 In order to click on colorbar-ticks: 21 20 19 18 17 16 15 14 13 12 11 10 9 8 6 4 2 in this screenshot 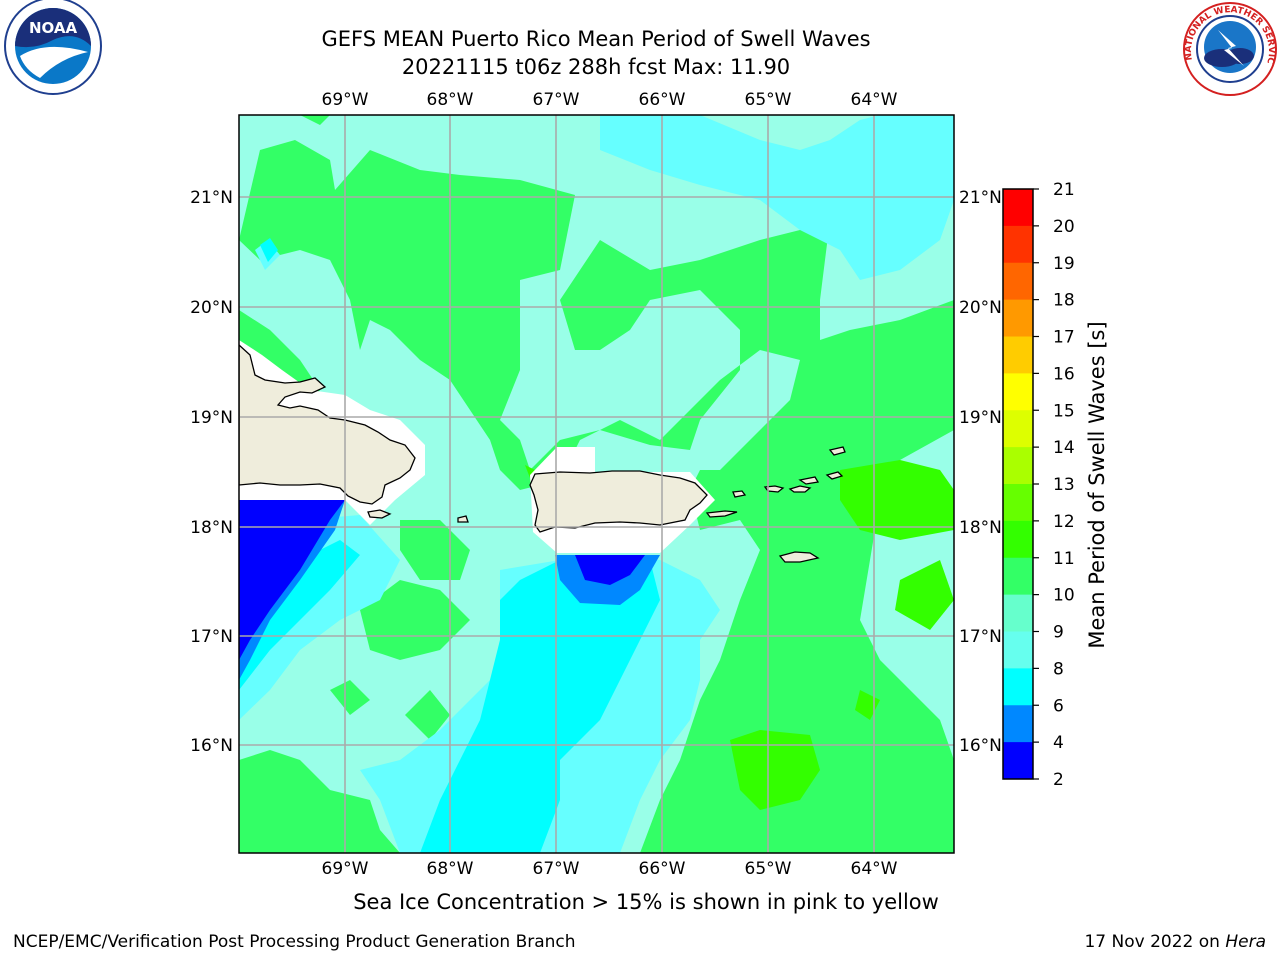, I will do `click(1054, 485)`.